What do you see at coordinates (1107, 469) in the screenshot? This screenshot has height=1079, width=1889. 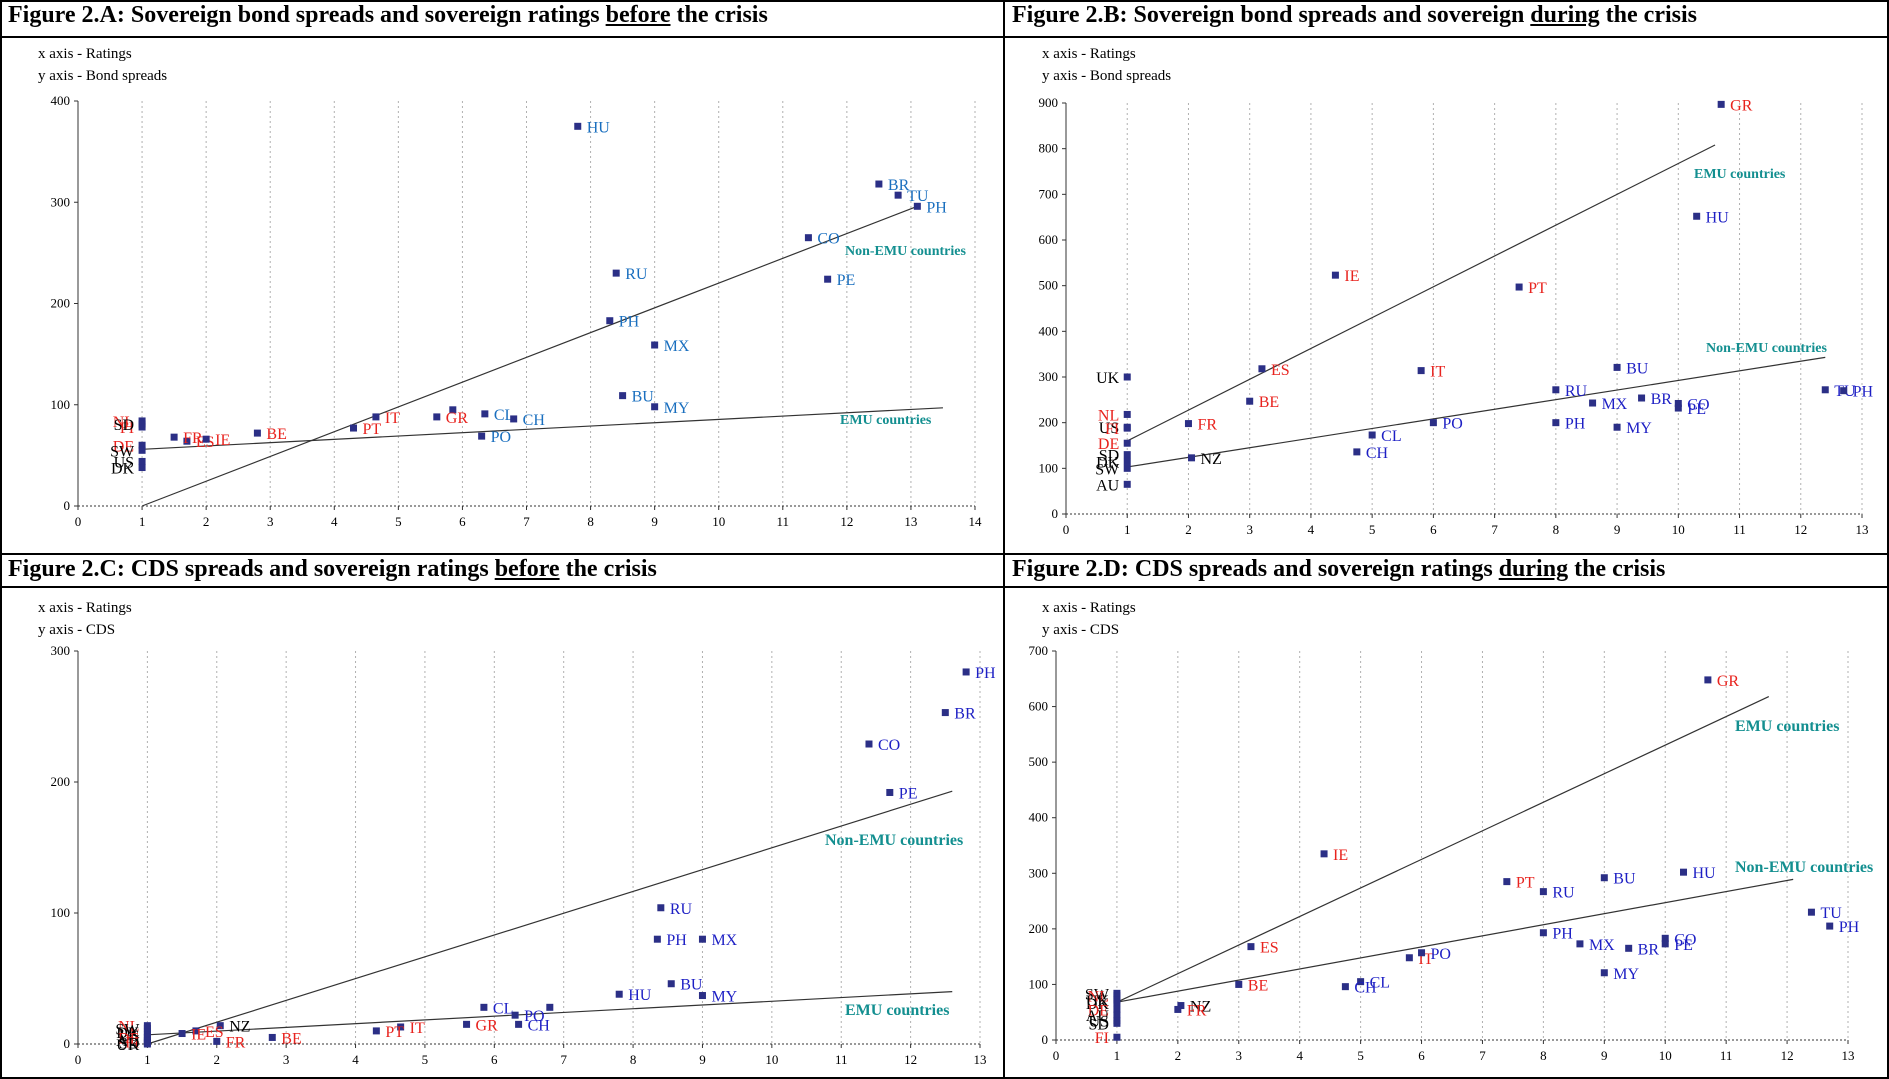 I see `point-label: SW` at bounding box center [1107, 469].